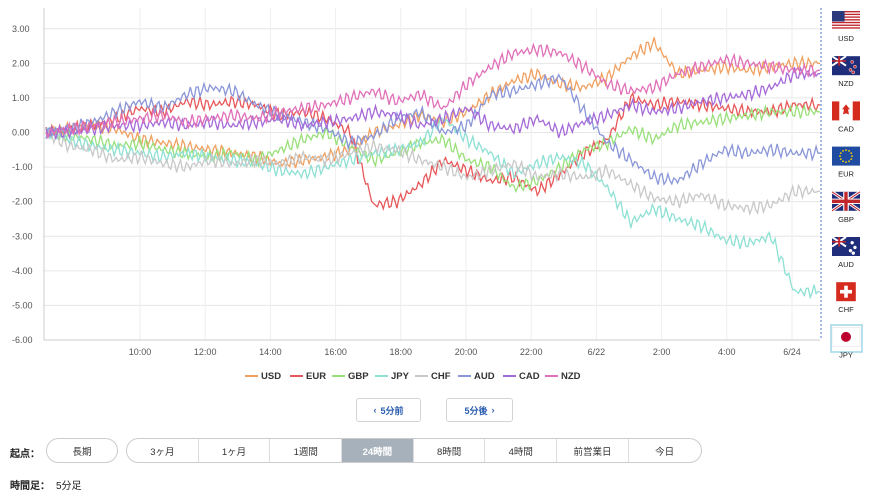  What do you see at coordinates (306, 450) in the screenshot?
I see `period-option: 1週間` at bounding box center [306, 450].